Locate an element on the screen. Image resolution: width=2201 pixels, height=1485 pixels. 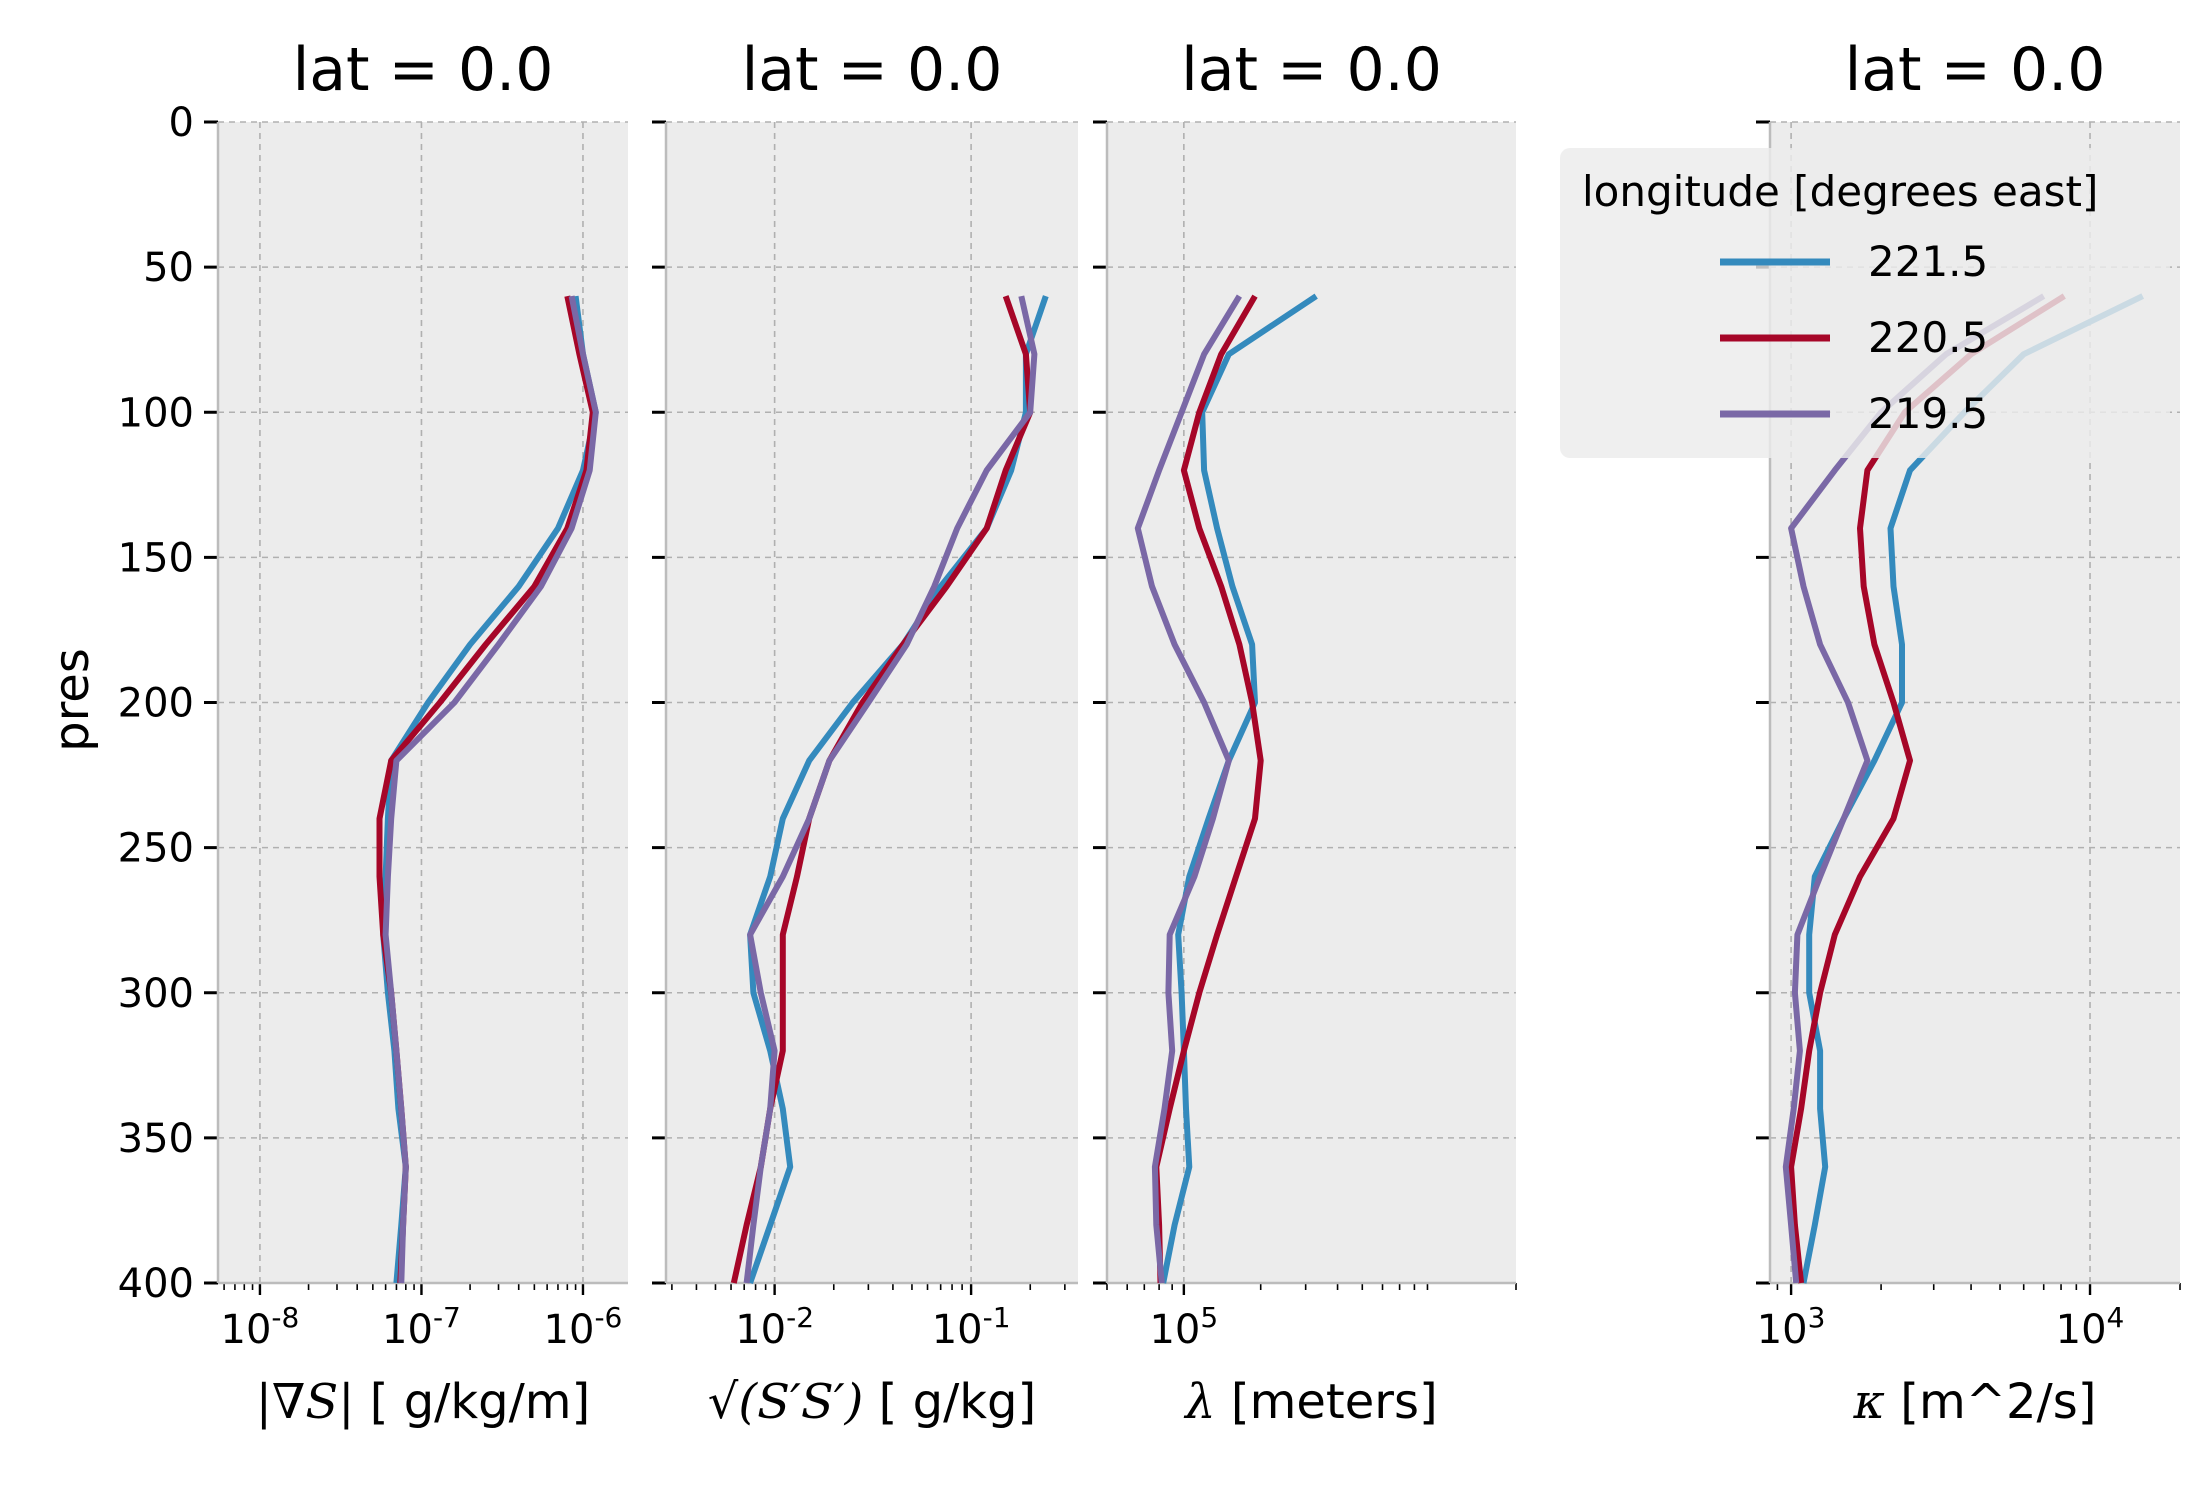
y-tick-label: 300 is located at coordinates (156, 994).